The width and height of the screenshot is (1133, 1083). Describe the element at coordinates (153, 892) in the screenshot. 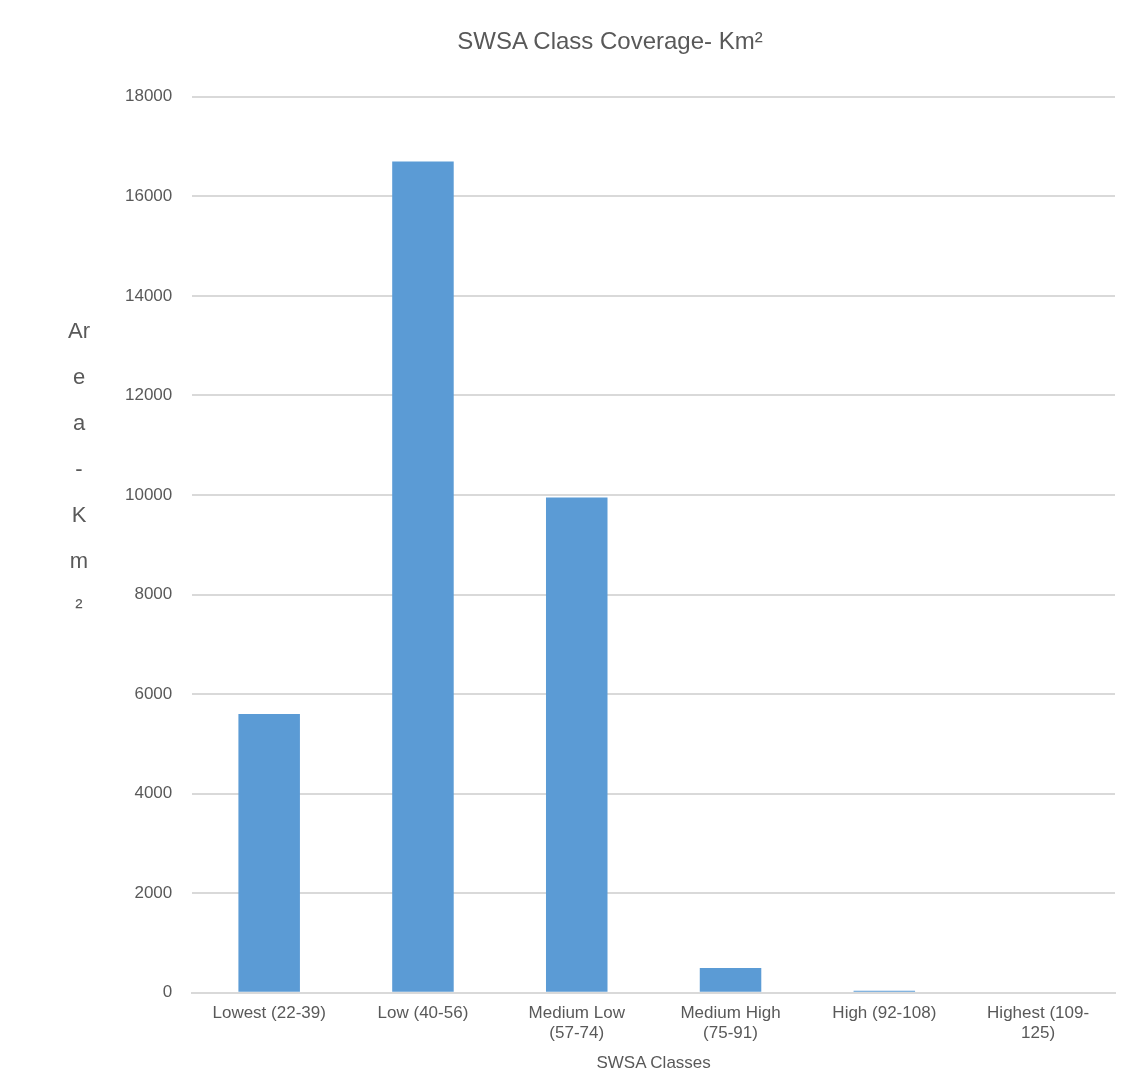

I see `y-tick-label: 2000` at that location.